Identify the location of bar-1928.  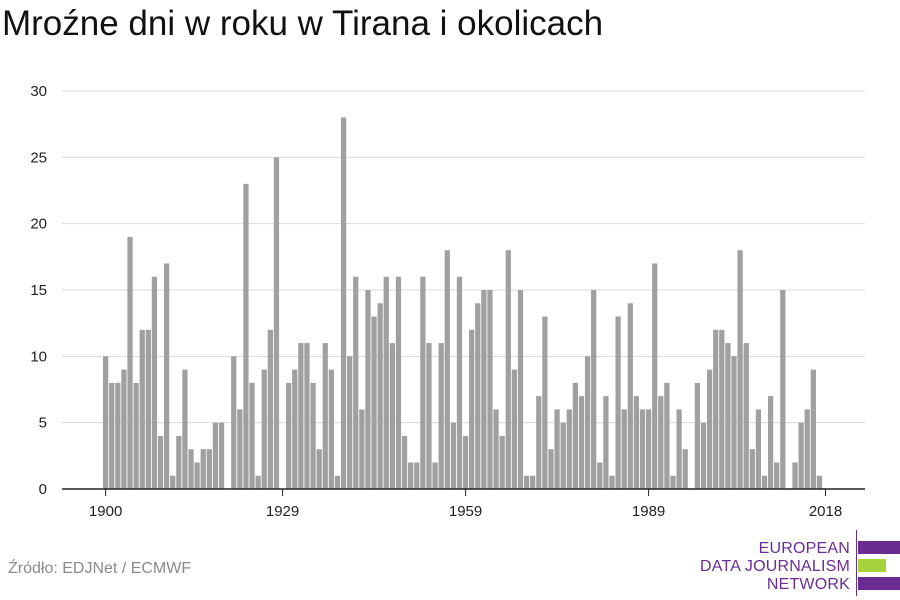
(276, 323).